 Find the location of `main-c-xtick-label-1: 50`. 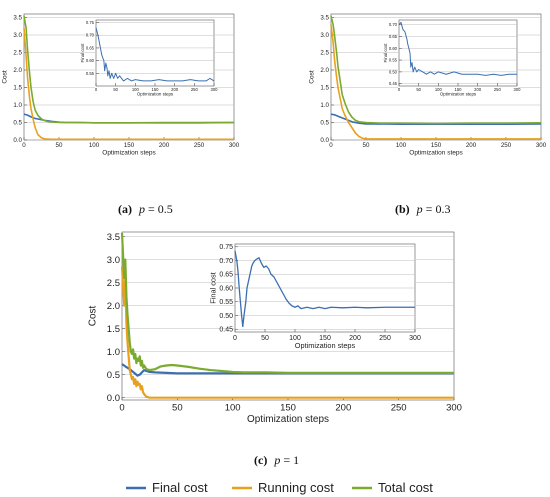

main-c-xtick-label-1: 50 is located at coordinates (177, 408).